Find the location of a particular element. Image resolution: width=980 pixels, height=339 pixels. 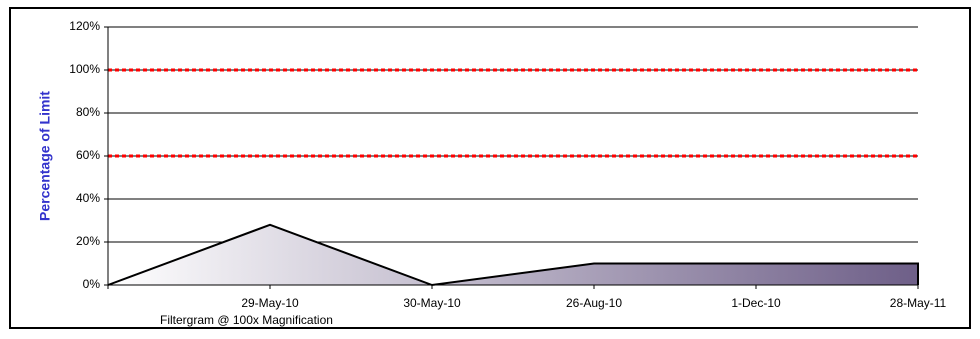

y-tick-label: 40% is located at coordinates (88, 198).